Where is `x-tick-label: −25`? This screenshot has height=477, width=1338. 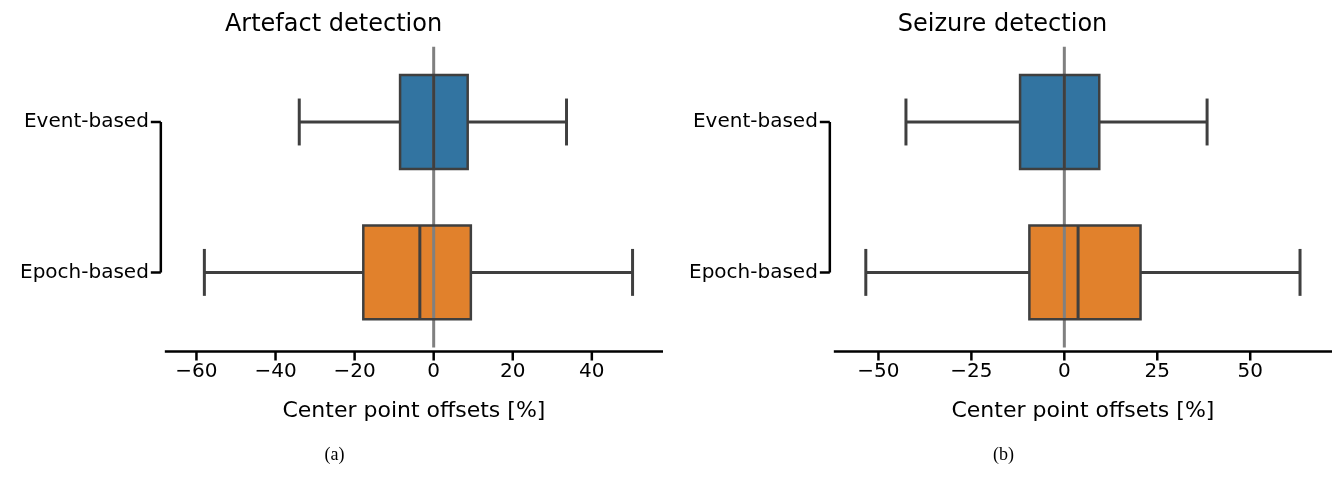 x-tick-label: −25 is located at coordinates (971, 369).